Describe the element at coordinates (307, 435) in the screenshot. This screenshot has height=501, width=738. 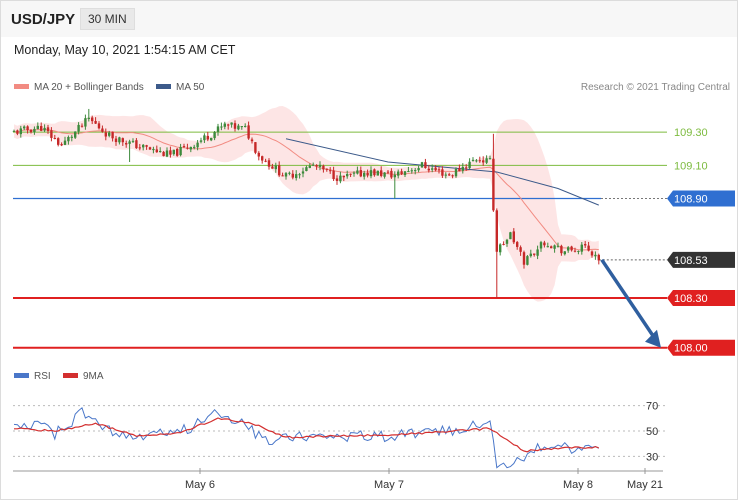
I see `rsi-ma-line` at that location.